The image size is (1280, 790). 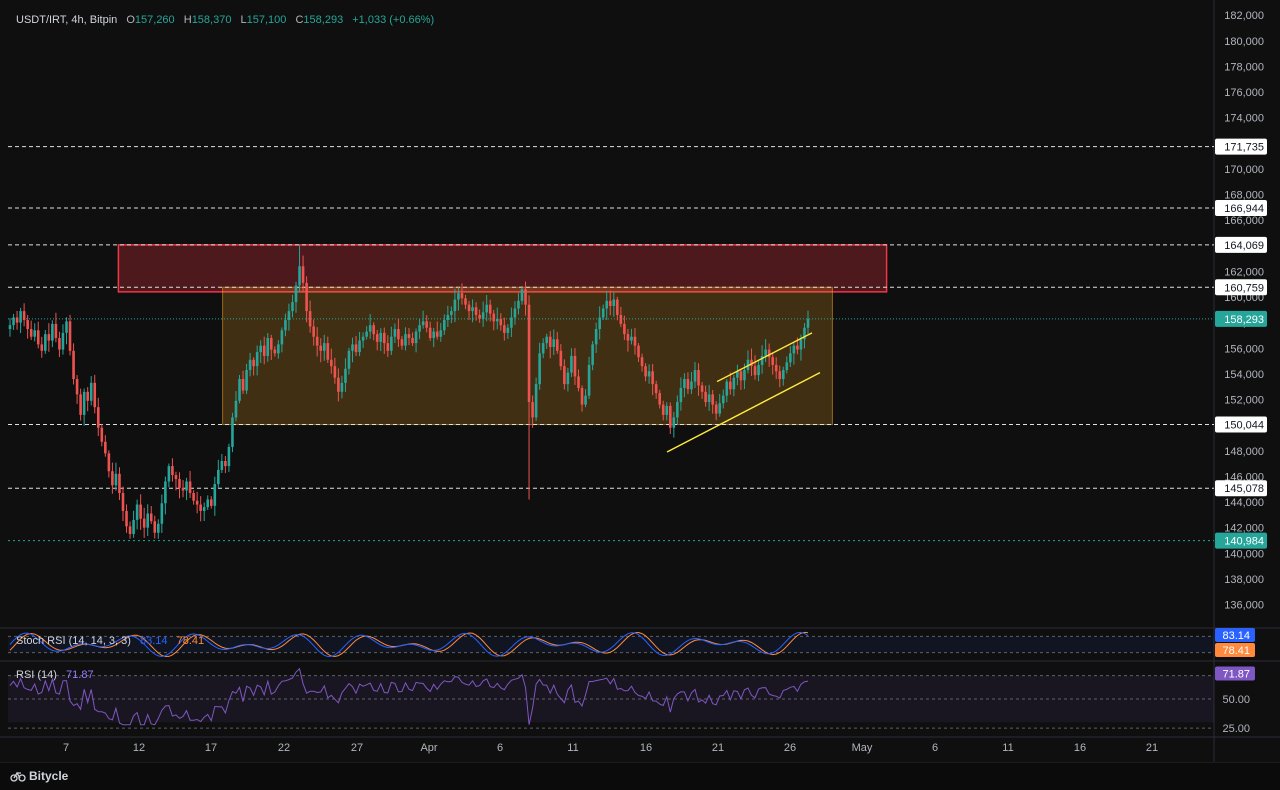 I want to click on time-tick-label: 17, so click(x=211, y=748).